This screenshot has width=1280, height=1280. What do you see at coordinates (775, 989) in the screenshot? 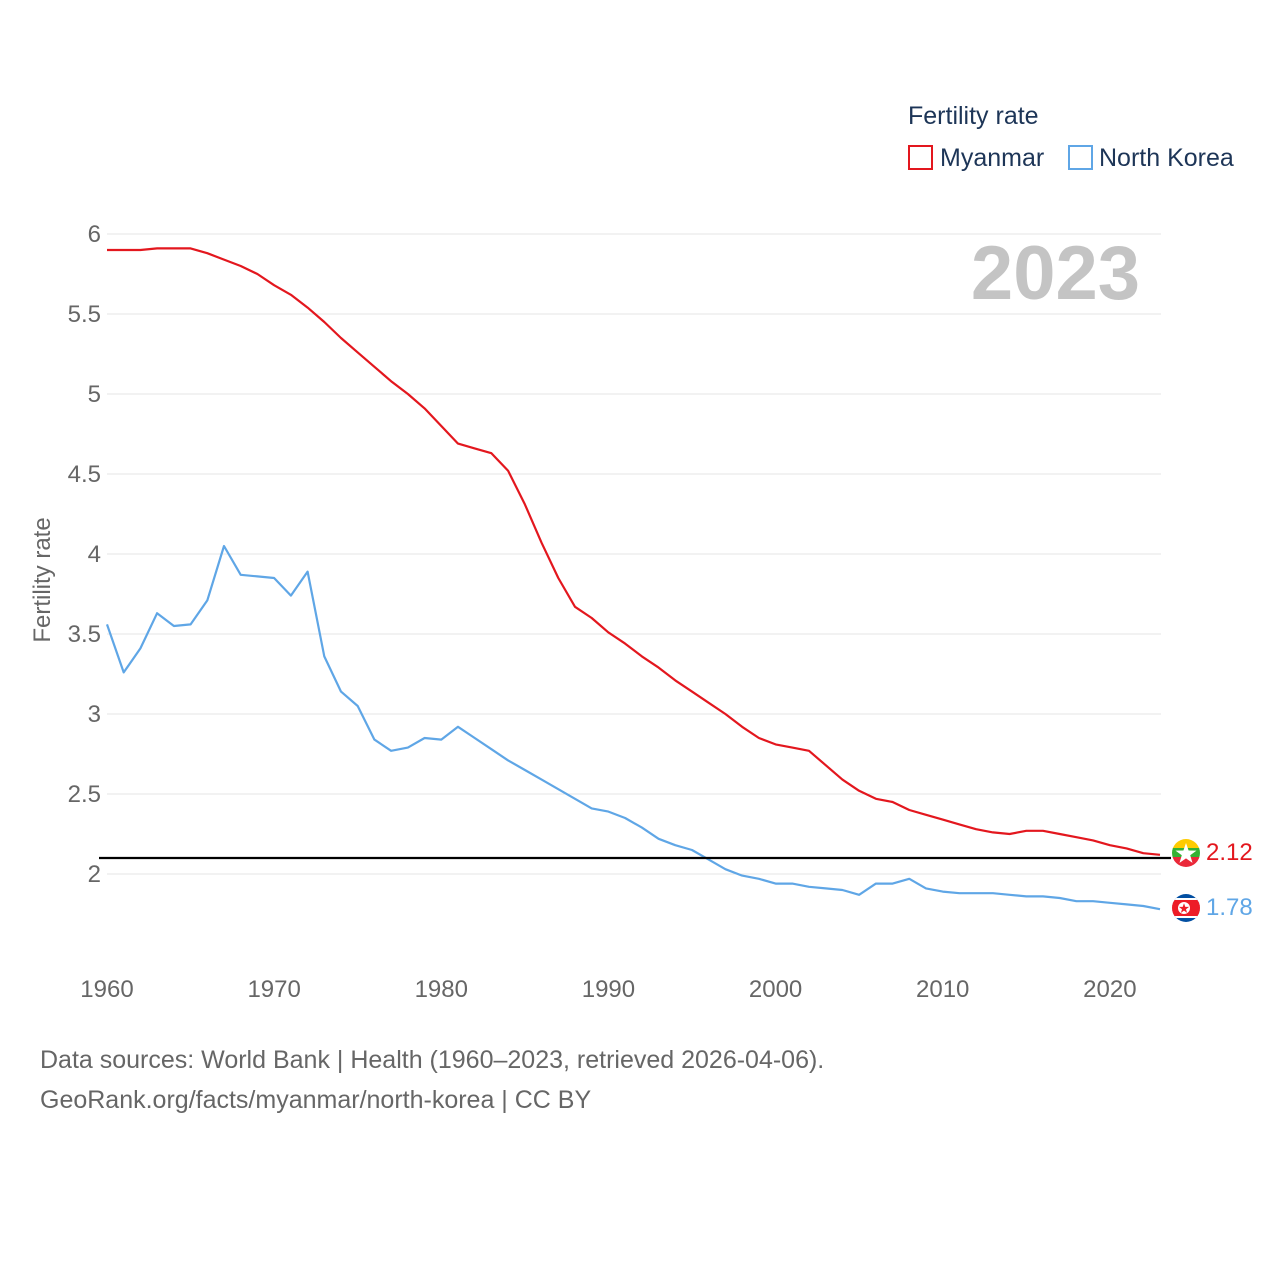
I see `x-tick-label: 2000` at bounding box center [775, 989].